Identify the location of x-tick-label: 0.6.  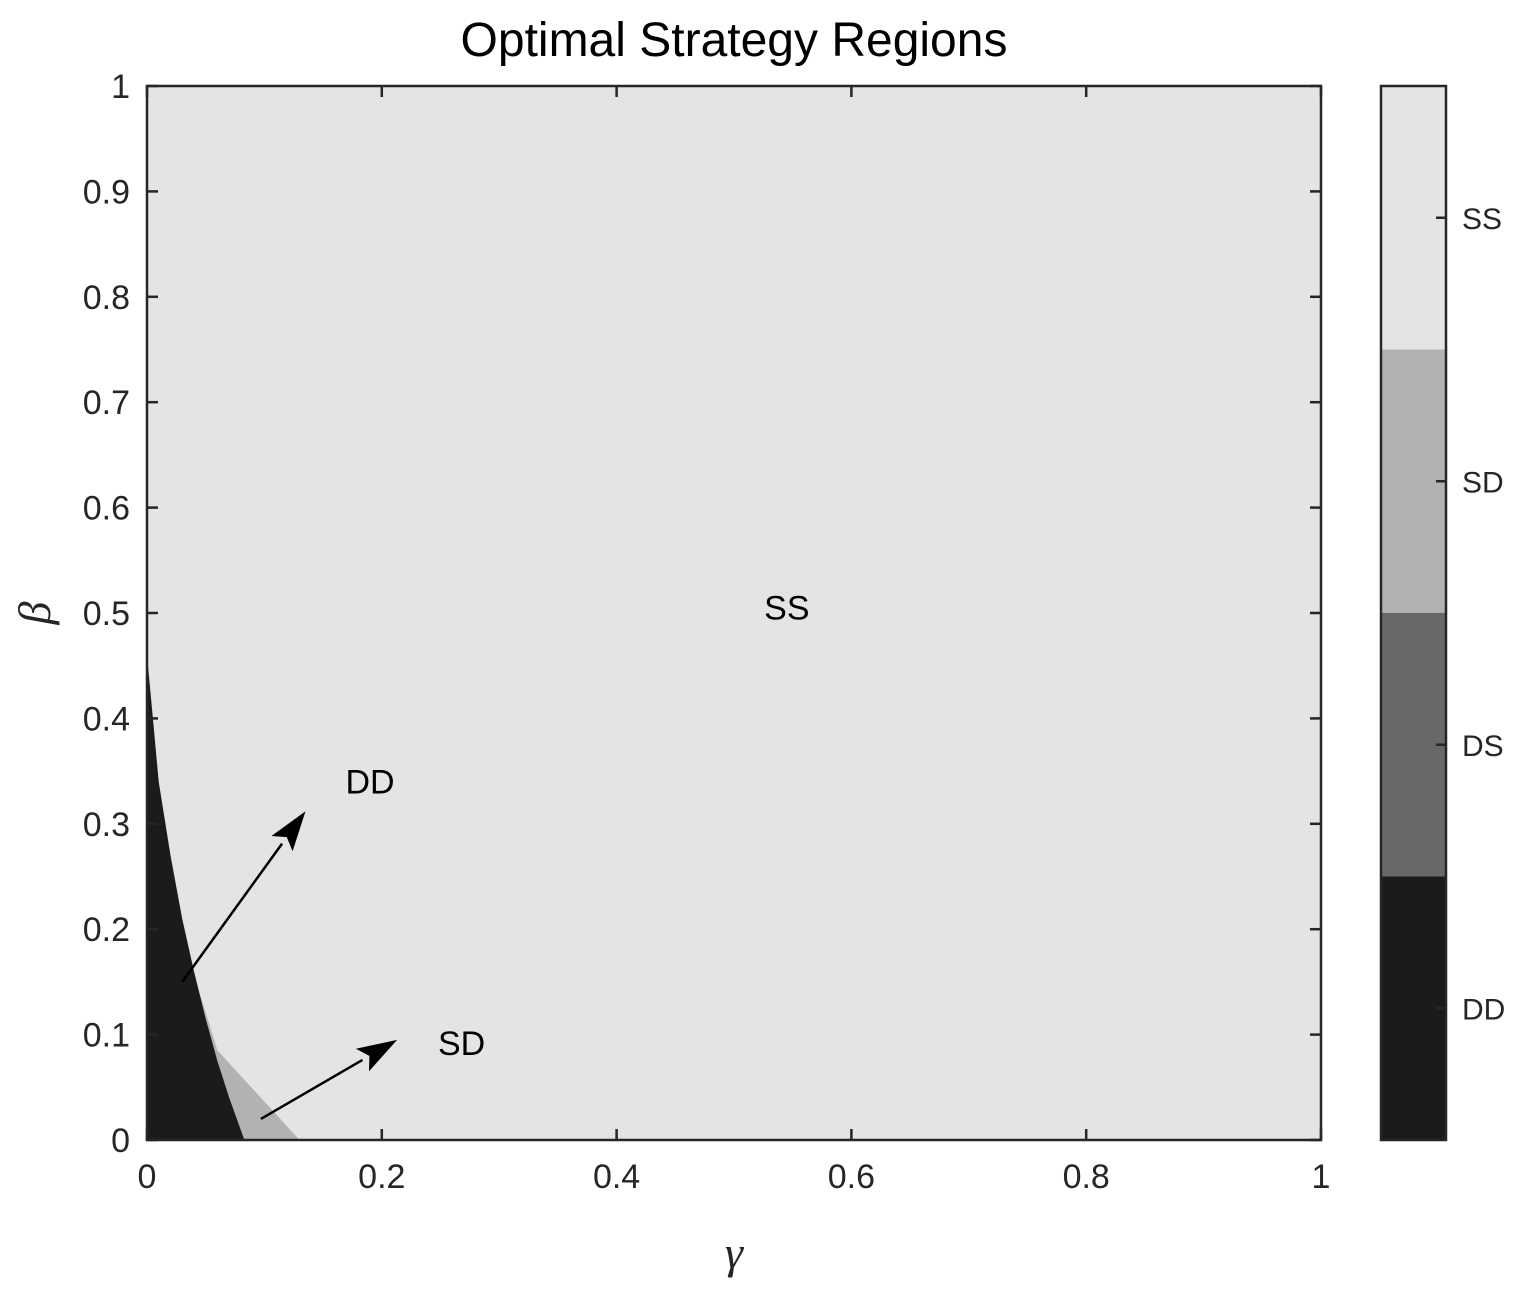
(851, 1177).